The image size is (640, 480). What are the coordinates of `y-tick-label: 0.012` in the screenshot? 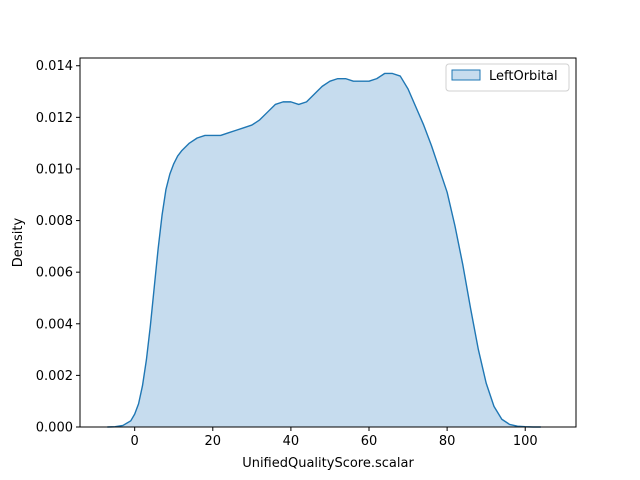 It's located at (54, 118).